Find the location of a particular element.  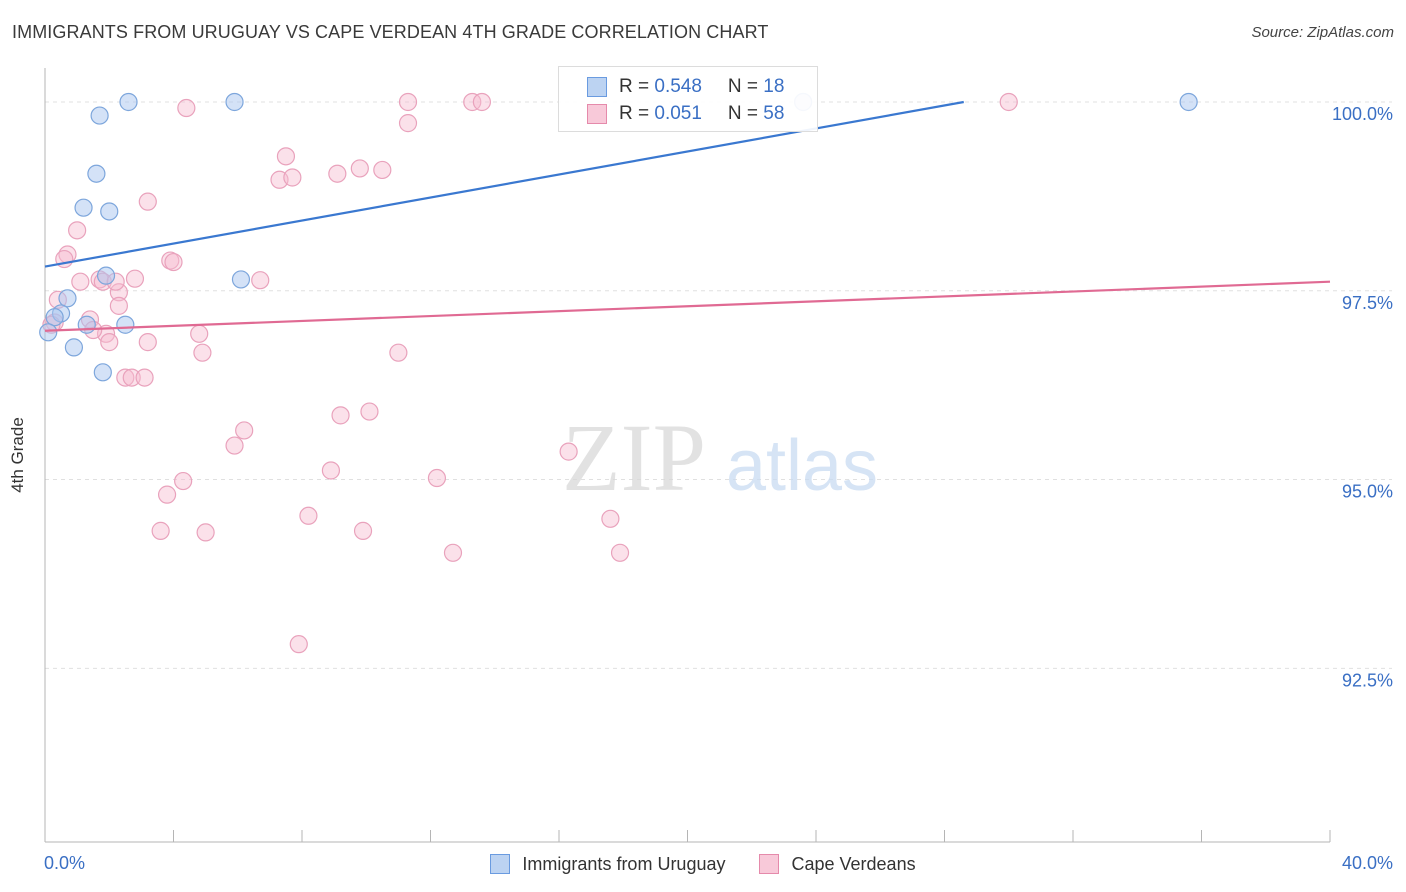

x-tick-label-min: 0.0% is located at coordinates (64, 863).